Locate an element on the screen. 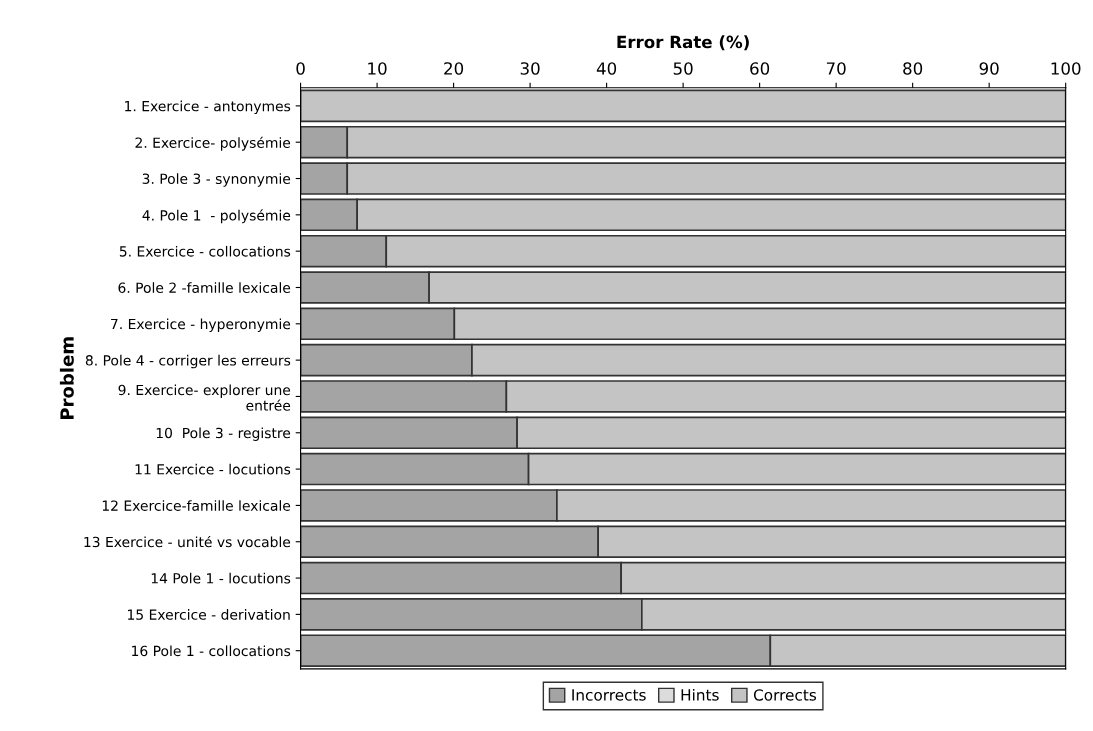 This screenshot has width=1093, height=731. y-axis-title: Problem is located at coordinates (66, 378).